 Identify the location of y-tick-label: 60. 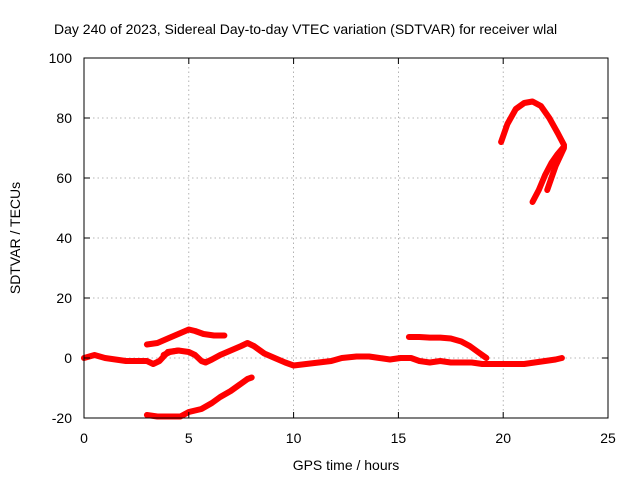
(64, 178).